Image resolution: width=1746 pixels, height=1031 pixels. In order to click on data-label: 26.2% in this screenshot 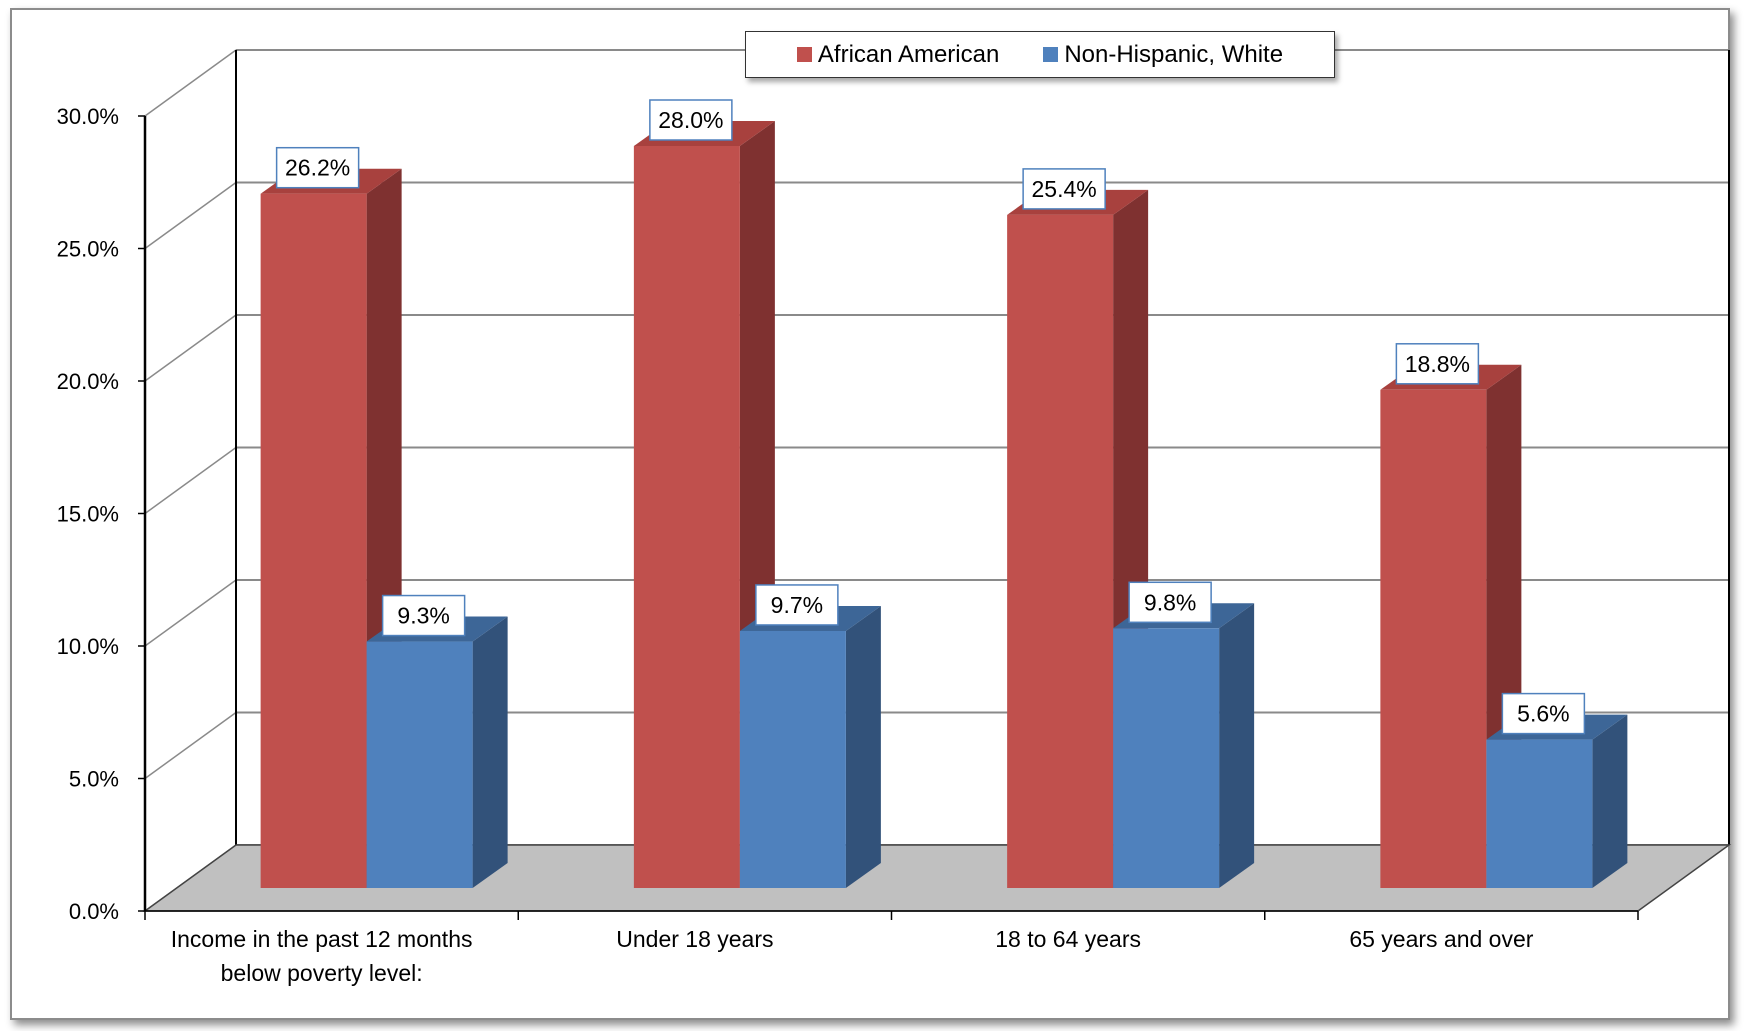, I will do `click(317, 168)`.